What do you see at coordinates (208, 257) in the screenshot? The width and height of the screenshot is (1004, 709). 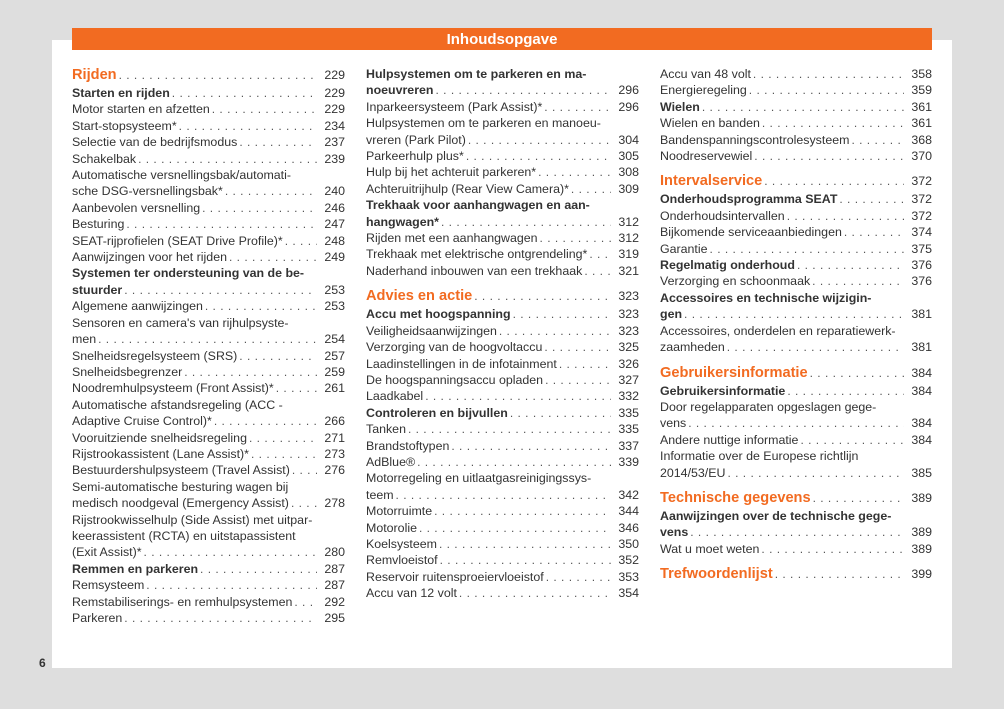 I see `toc-item: Aanwijzingen voor het rijden 249` at bounding box center [208, 257].